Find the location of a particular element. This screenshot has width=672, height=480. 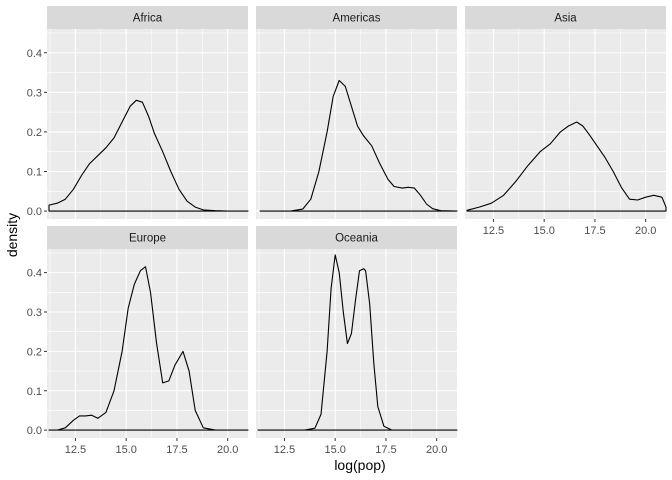

density-line-africa is located at coordinates (148, 155).